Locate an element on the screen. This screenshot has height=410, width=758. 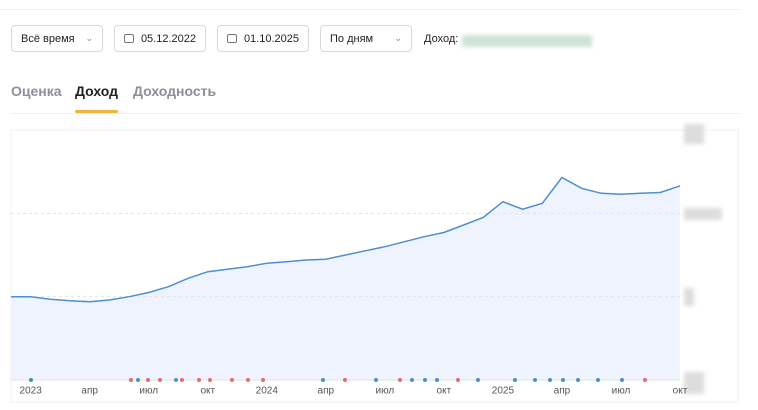
active-tab-indicator is located at coordinates (96, 111).